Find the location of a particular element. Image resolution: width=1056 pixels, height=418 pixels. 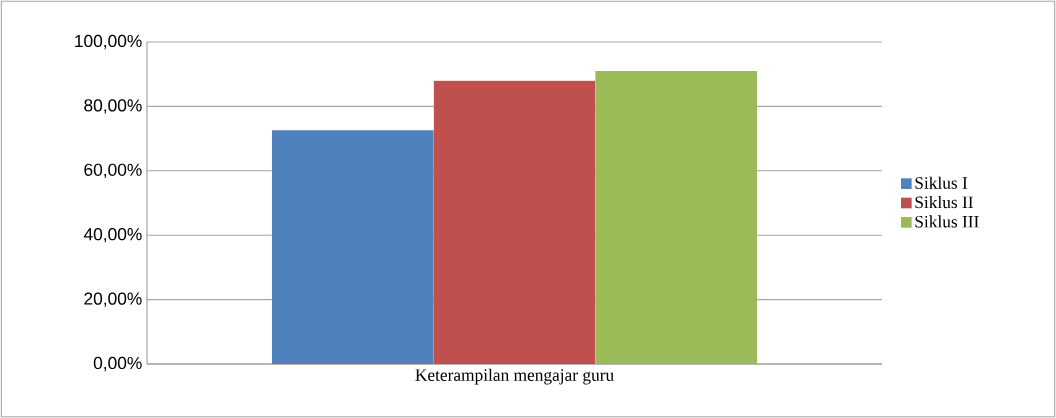

legend-label: Siklus II is located at coordinates (944, 202).